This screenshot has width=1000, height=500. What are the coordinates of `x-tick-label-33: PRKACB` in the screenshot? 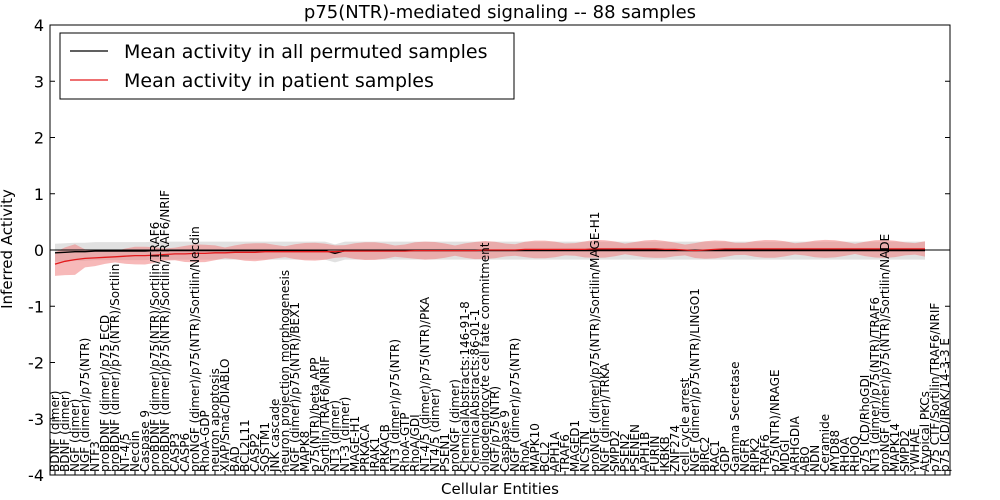 It's located at (385, 448).